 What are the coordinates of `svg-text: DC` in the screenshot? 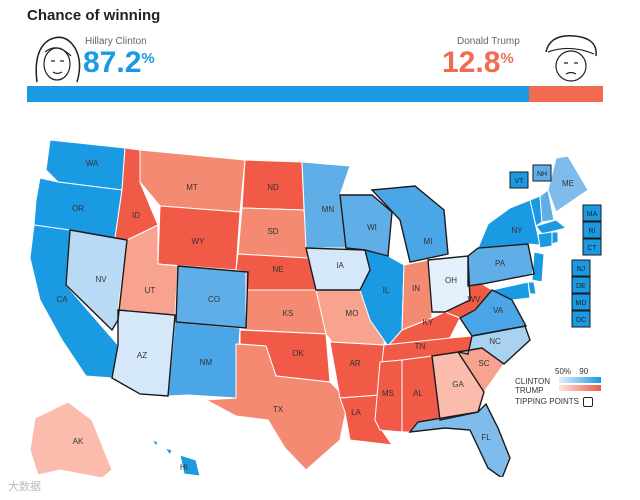 It's located at (581, 320).